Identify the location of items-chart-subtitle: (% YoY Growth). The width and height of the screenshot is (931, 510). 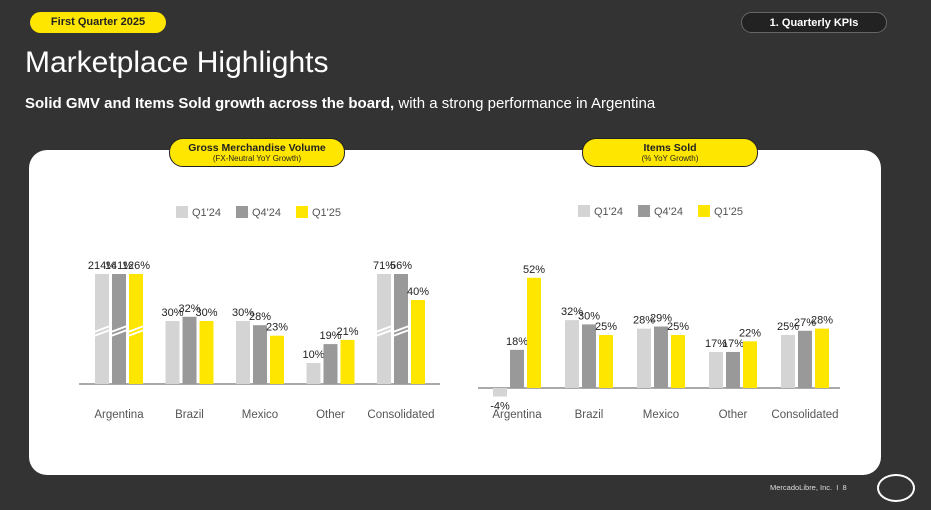
(670, 158).